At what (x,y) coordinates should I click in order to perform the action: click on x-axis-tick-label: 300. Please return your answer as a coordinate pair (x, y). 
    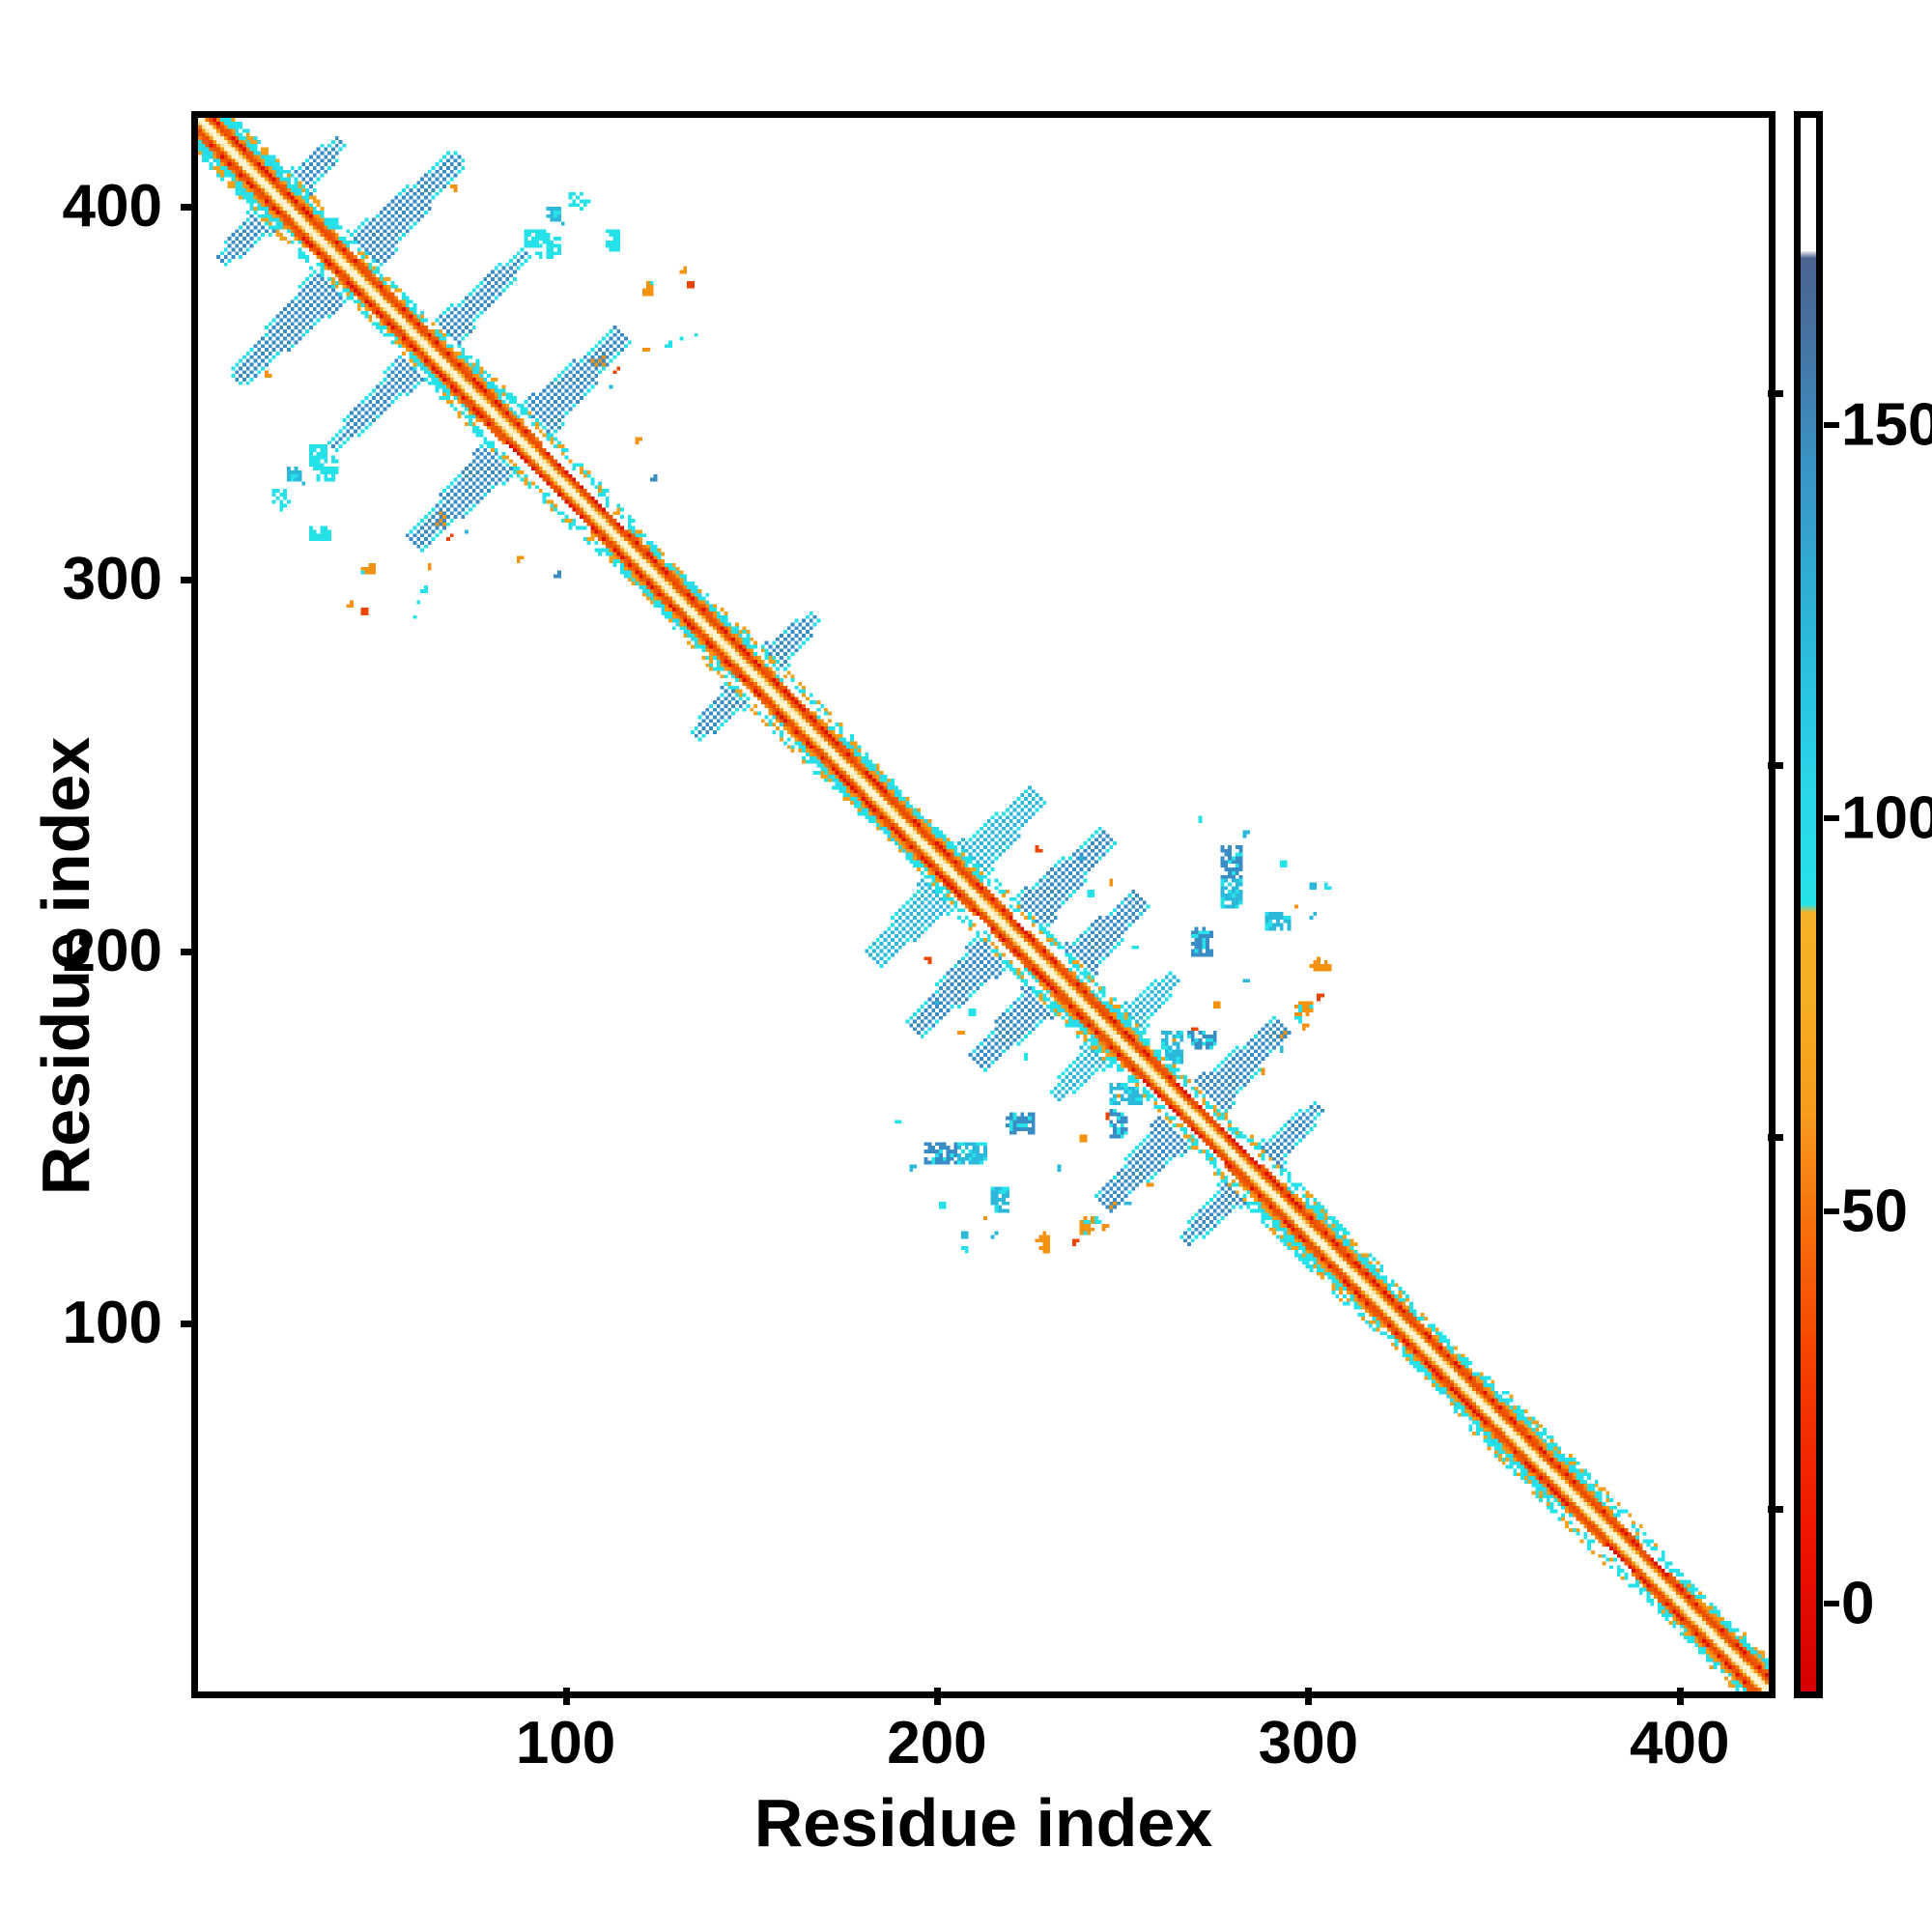
    Looking at the image, I should click on (1308, 1743).